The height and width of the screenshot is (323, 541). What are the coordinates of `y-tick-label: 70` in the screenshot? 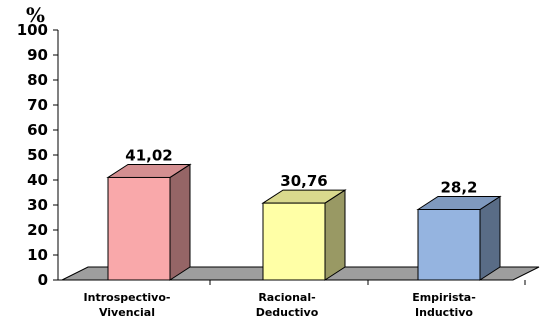 It's located at (37, 105).